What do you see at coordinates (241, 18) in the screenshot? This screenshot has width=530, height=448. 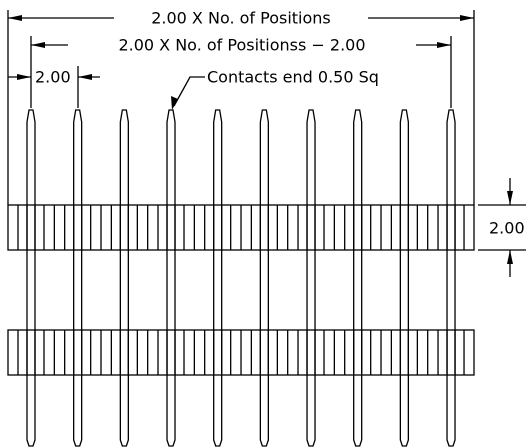 I see `overall-dimension: 2.00 X No. of Positions` at bounding box center [241, 18].